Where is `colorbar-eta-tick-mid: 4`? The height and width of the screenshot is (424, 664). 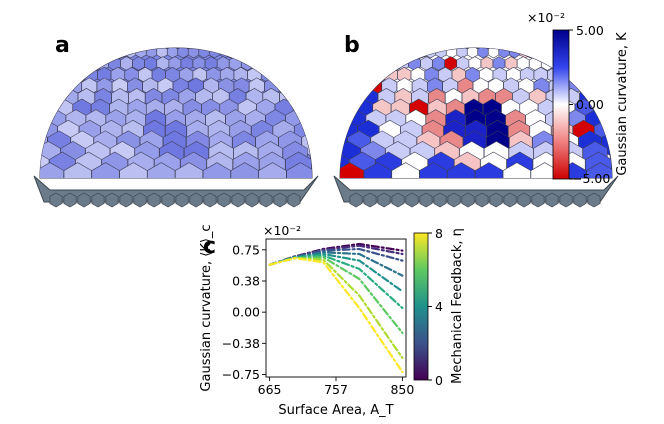
colorbar-eta-tick-mid: 4 is located at coordinates (439, 306).